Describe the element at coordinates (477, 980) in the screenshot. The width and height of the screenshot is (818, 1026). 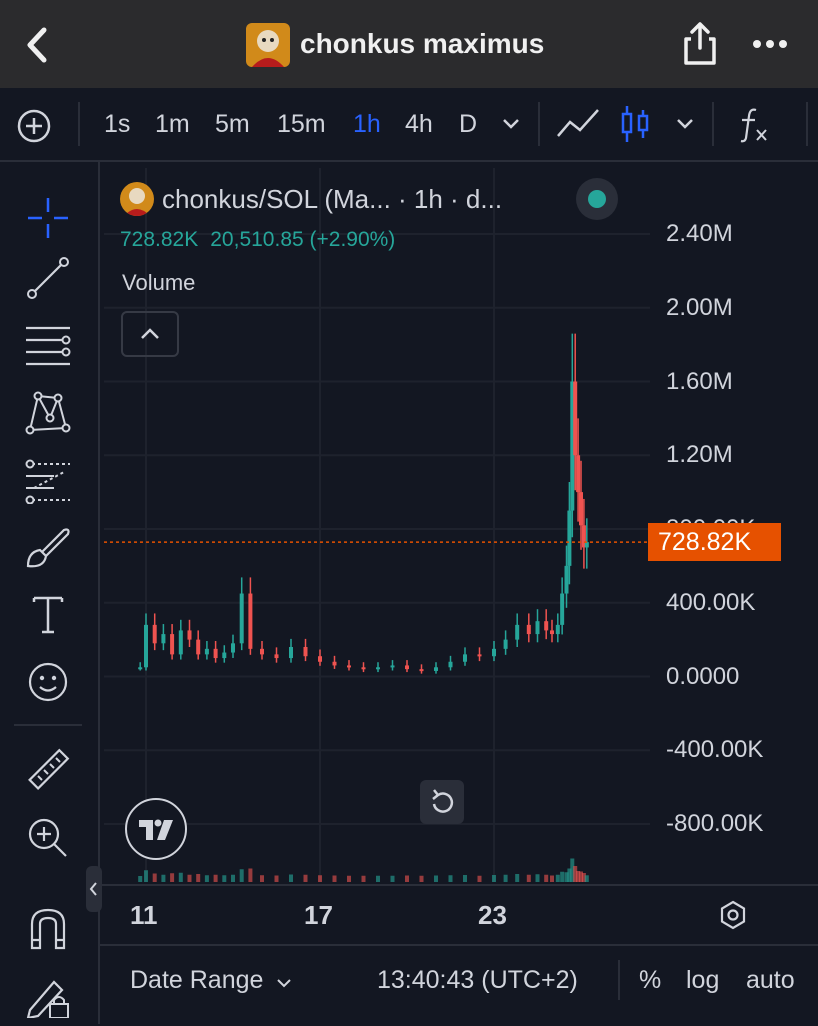
I see `timezone-button: 13:40:43 (UTC+2)` at that location.